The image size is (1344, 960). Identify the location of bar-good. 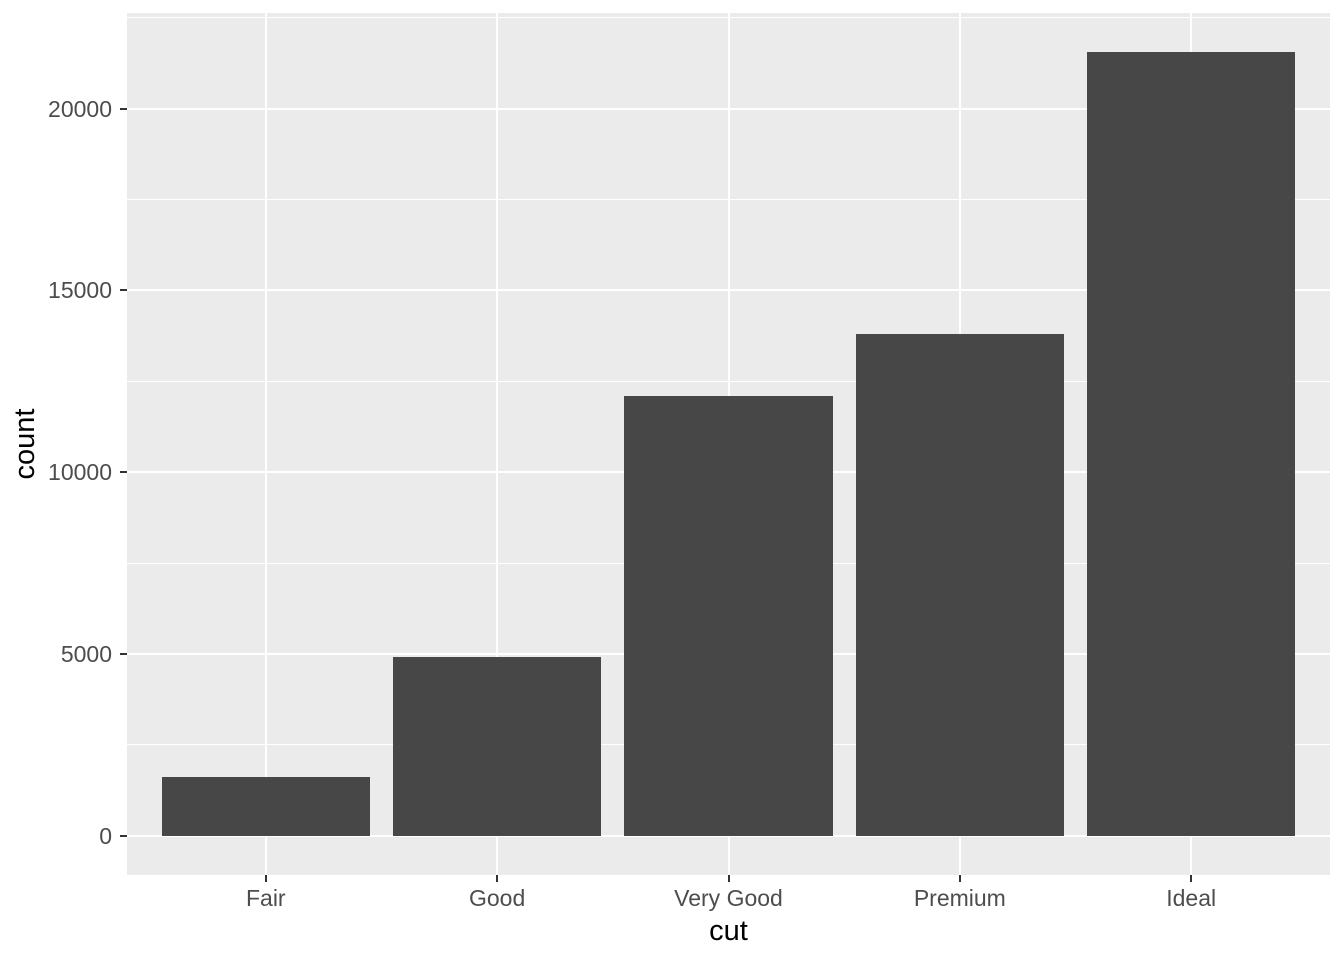
(497, 746).